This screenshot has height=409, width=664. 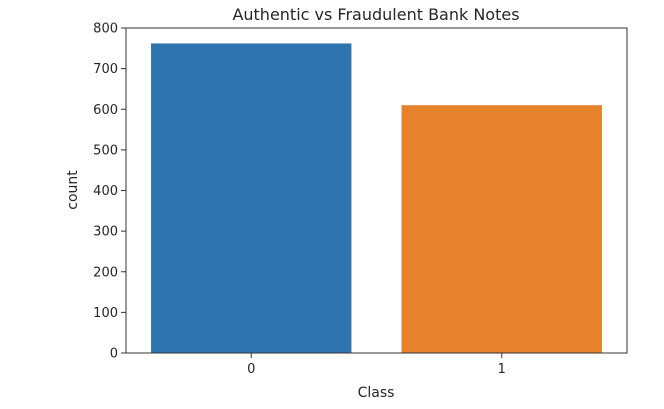 I want to click on y-axis-label: count, so click(x=73, y=190).